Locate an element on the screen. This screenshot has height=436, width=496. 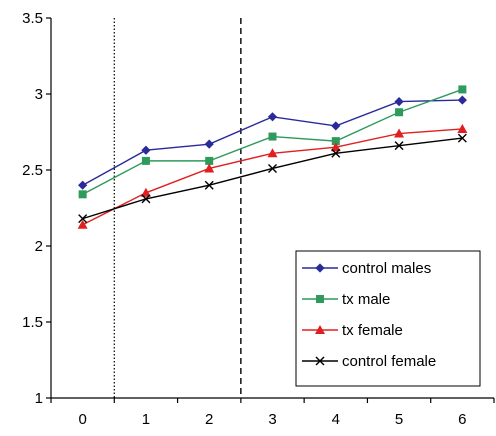
legend-box is located at coordinates (388, 318).